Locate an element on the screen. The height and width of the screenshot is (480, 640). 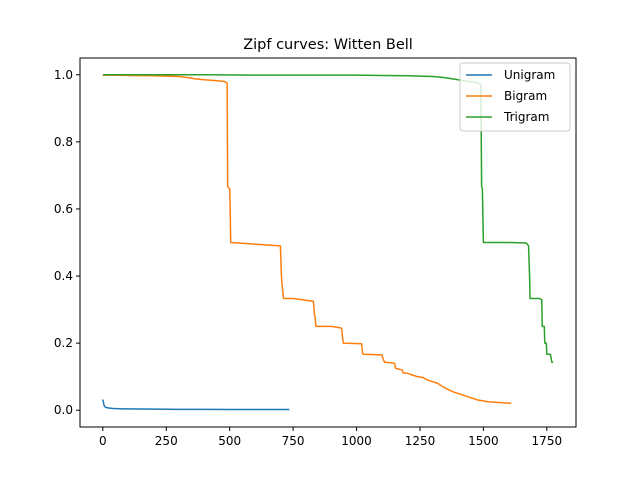
x-tick-label: 1750 is located at coordinates (547, 441).